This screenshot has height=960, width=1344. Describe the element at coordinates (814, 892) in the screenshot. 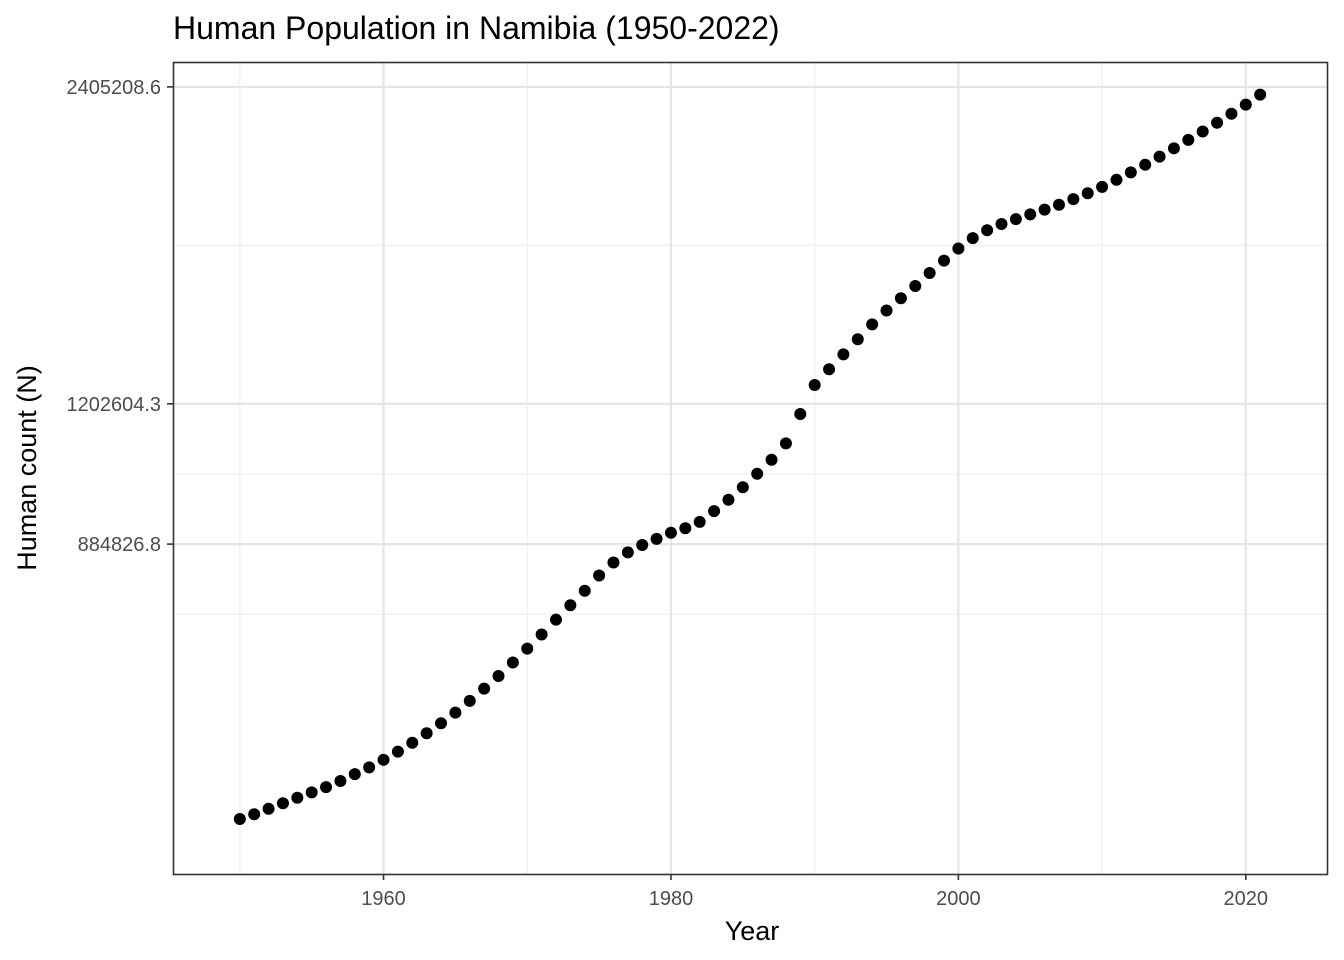

I see `x-axis: 1960 1980 2000 2020` at that location.